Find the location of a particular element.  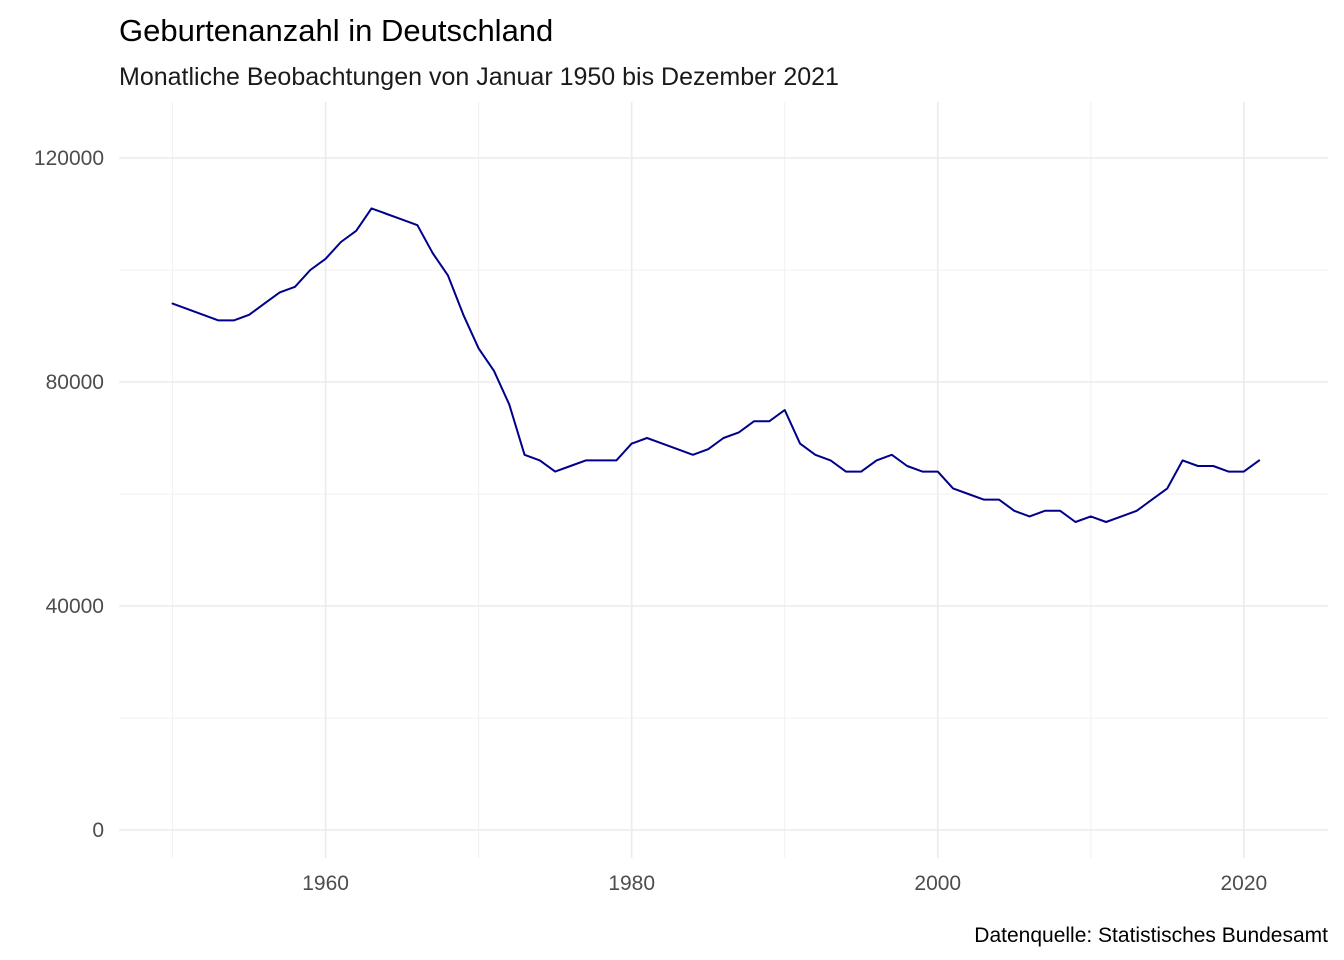

chart-caption: Datenquelle: Statistisches Bundesamt is located at coordinates (1151, 935).